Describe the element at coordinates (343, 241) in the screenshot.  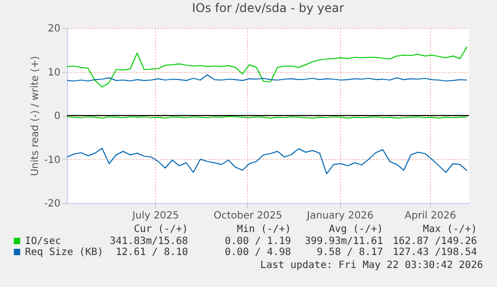
I see `text: 399.93m/11.61` at that location.